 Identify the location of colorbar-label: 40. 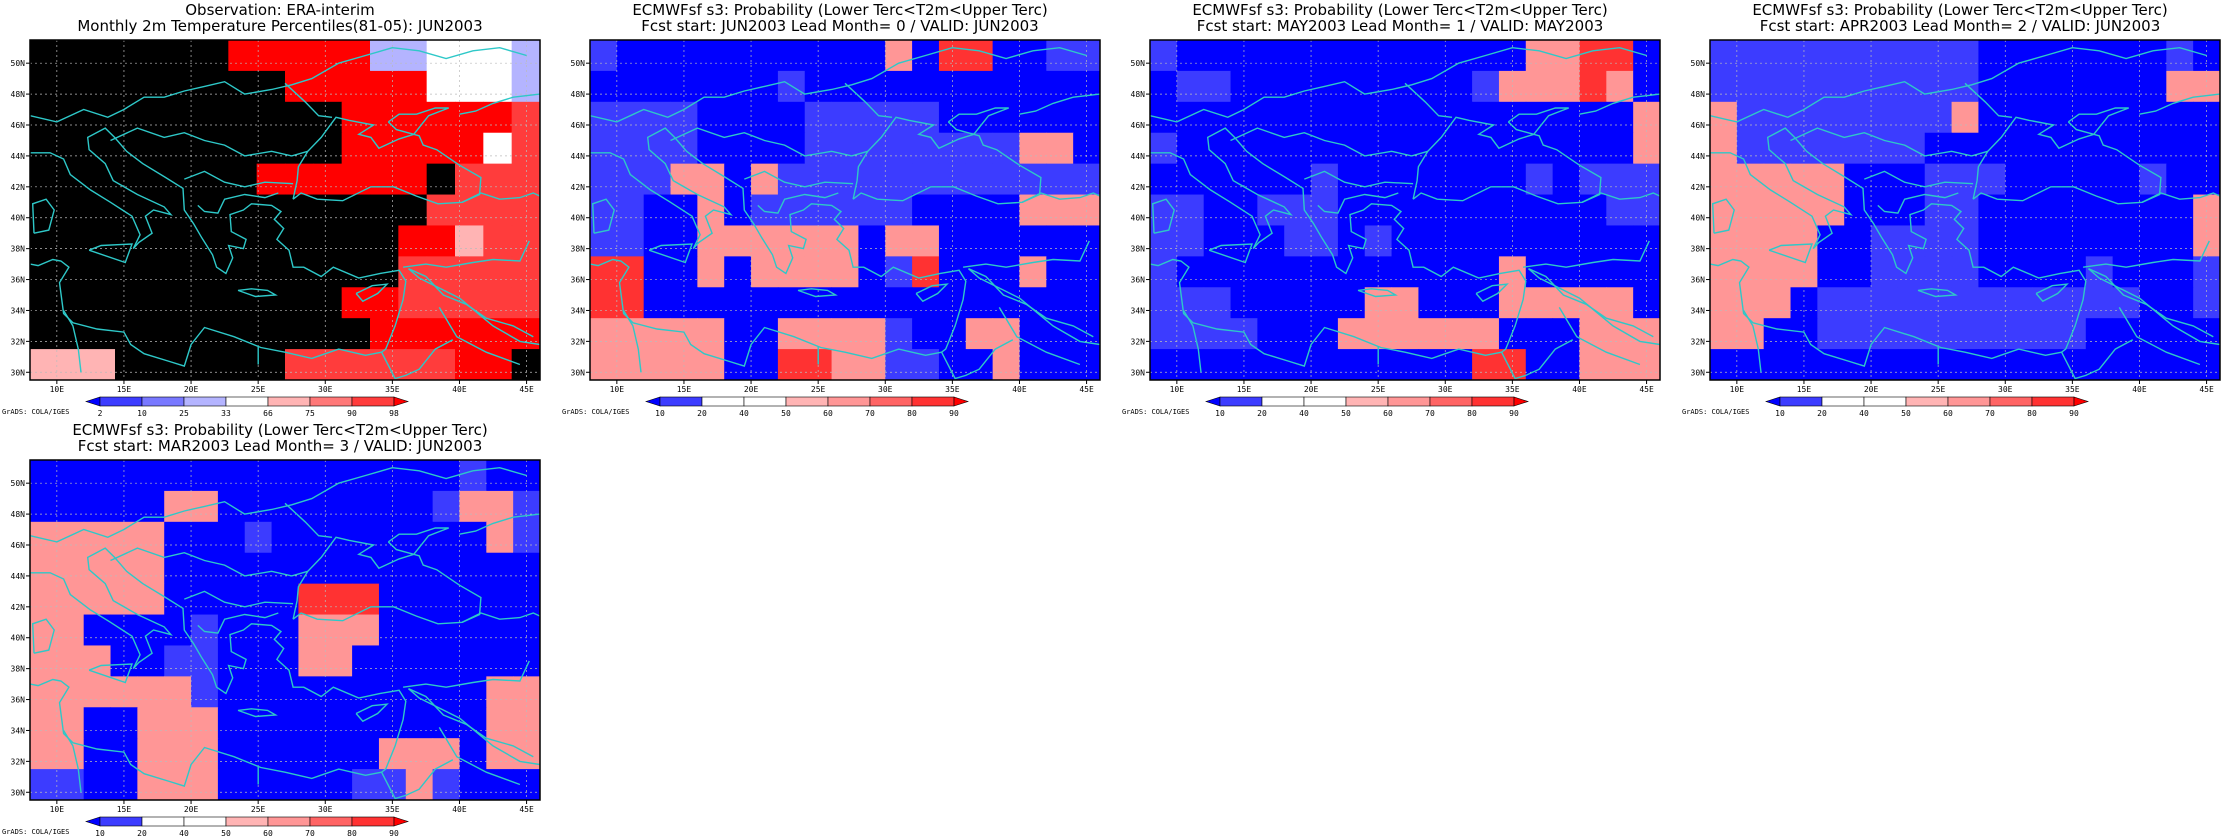
(1864, 413).